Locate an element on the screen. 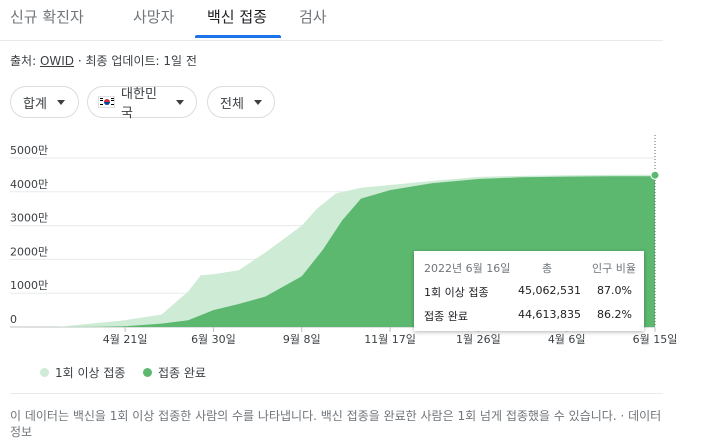  last-updated: · 최종 업데이트: 1일 전 is located at coordinates (135, 61).